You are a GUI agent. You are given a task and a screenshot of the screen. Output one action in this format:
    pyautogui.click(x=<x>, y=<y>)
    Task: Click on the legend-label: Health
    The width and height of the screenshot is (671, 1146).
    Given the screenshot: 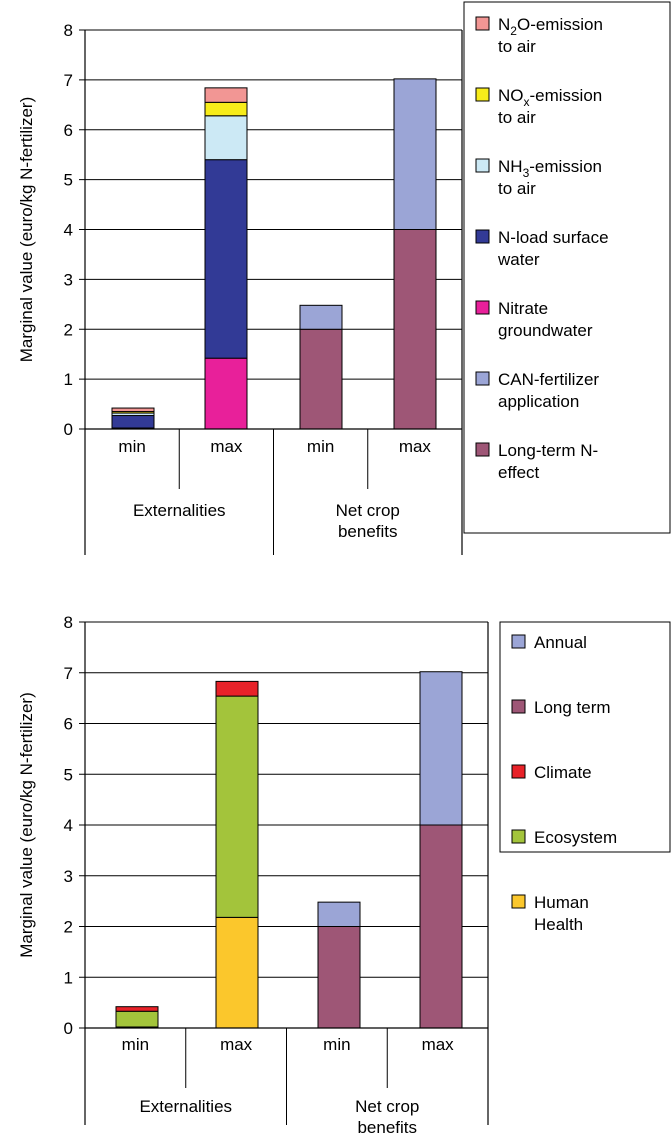 What is the action you would take?
    pyautogui.click(x=558, y=924)
    